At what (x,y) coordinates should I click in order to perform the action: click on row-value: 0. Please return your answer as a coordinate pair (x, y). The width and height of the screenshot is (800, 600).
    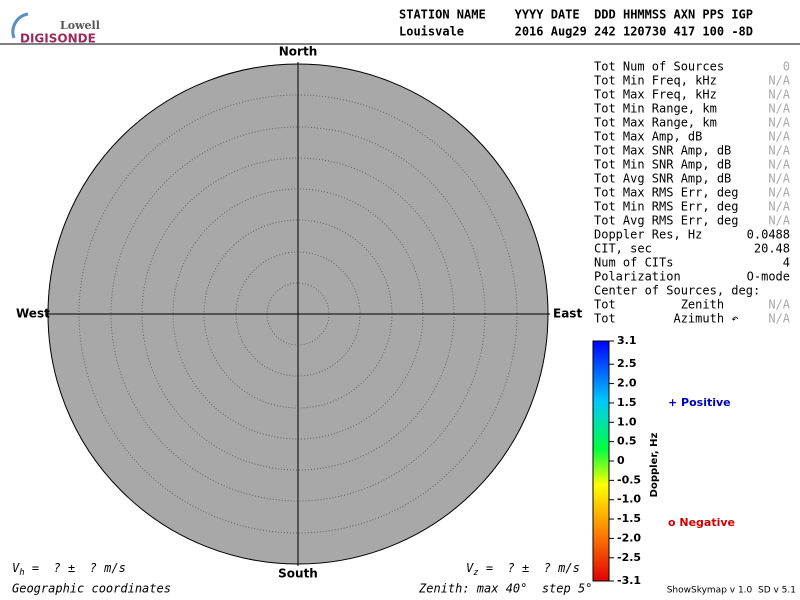
    Looking at the image, I should click on (786, 67).